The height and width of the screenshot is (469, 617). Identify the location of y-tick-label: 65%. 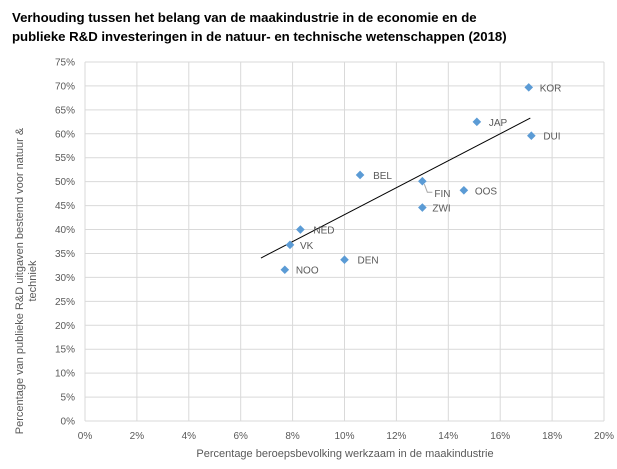
(65, 110).